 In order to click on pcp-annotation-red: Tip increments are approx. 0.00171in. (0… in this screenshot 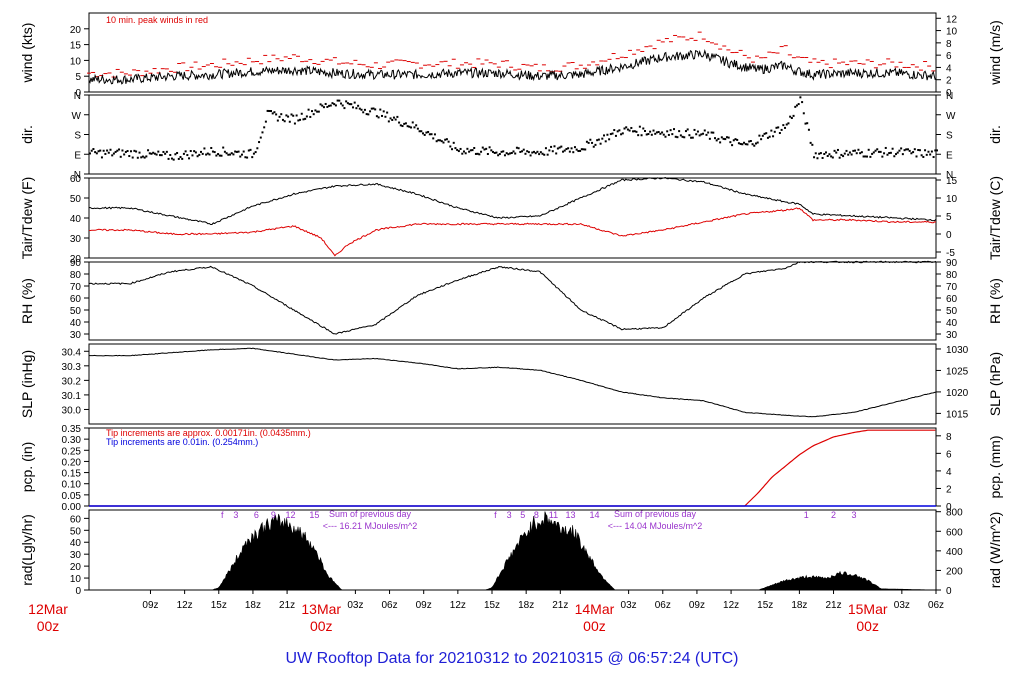, I will do `click(208, 433)`.